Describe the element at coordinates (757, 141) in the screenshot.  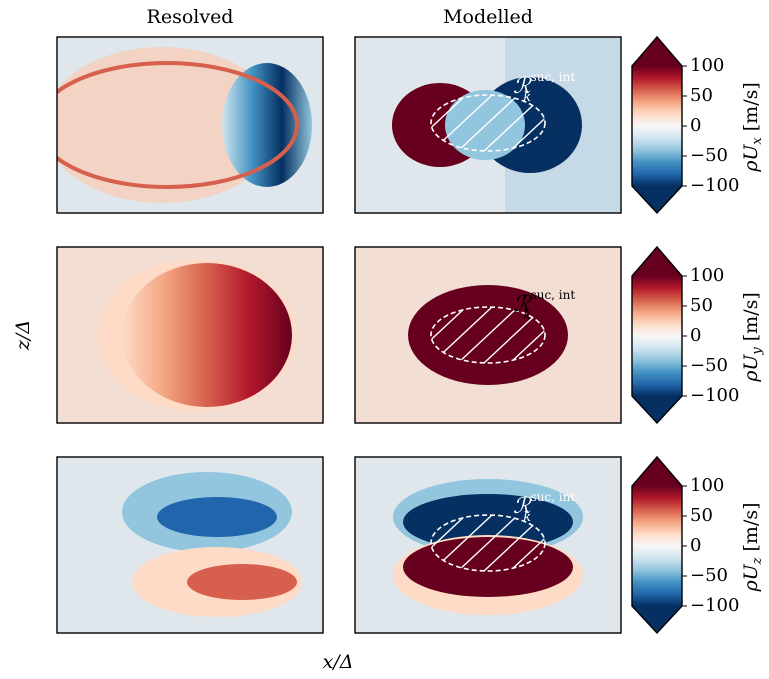
I see `colorbar-sub: x` at that location.